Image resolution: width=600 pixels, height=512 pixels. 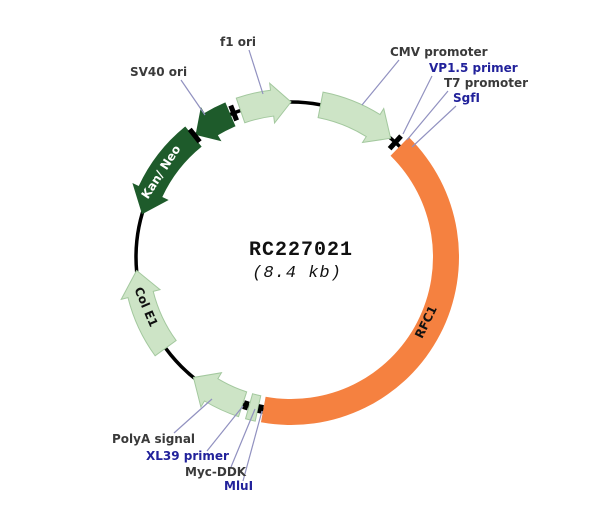 I want to click on myc-ddk-leader-line, so click(x=243, y=438).